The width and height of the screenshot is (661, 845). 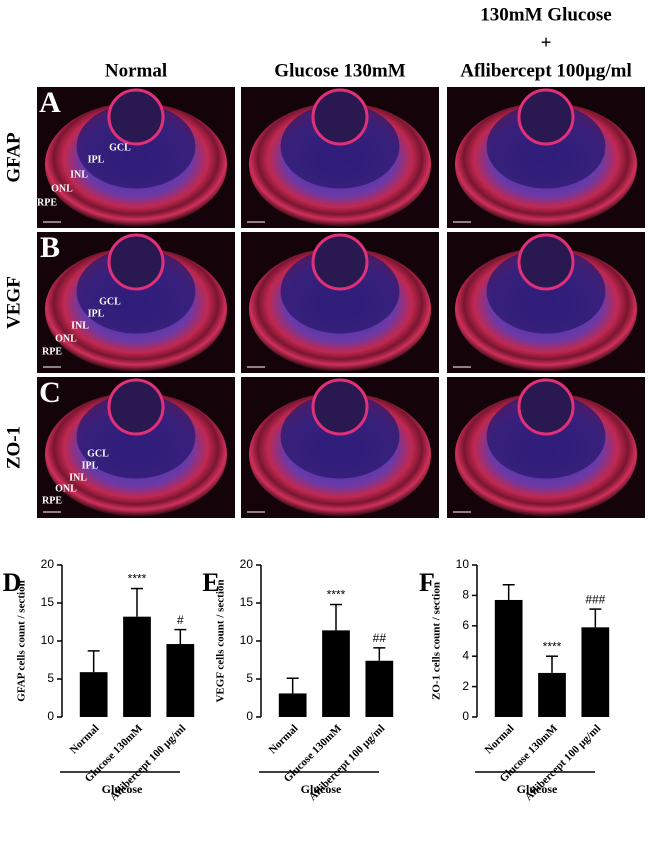 What do you see at coordinates (50, 247) in the screenshot?
I see `panel-letter: B` at bounding box center [50, 247].